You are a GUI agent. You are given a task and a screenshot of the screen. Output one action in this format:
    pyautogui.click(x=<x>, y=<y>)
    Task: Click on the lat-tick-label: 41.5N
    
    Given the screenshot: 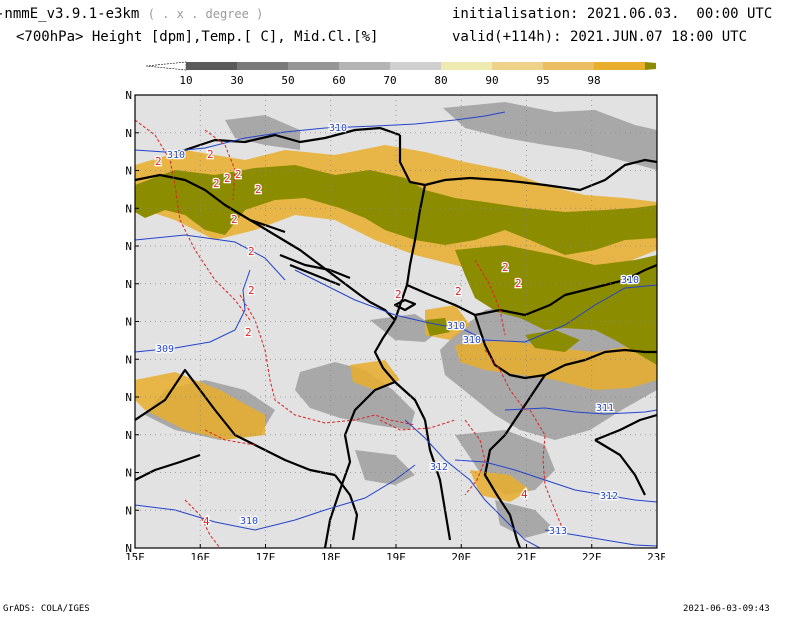 What is the action you would take?
    pyautogui.click(x=128, y=397)
    